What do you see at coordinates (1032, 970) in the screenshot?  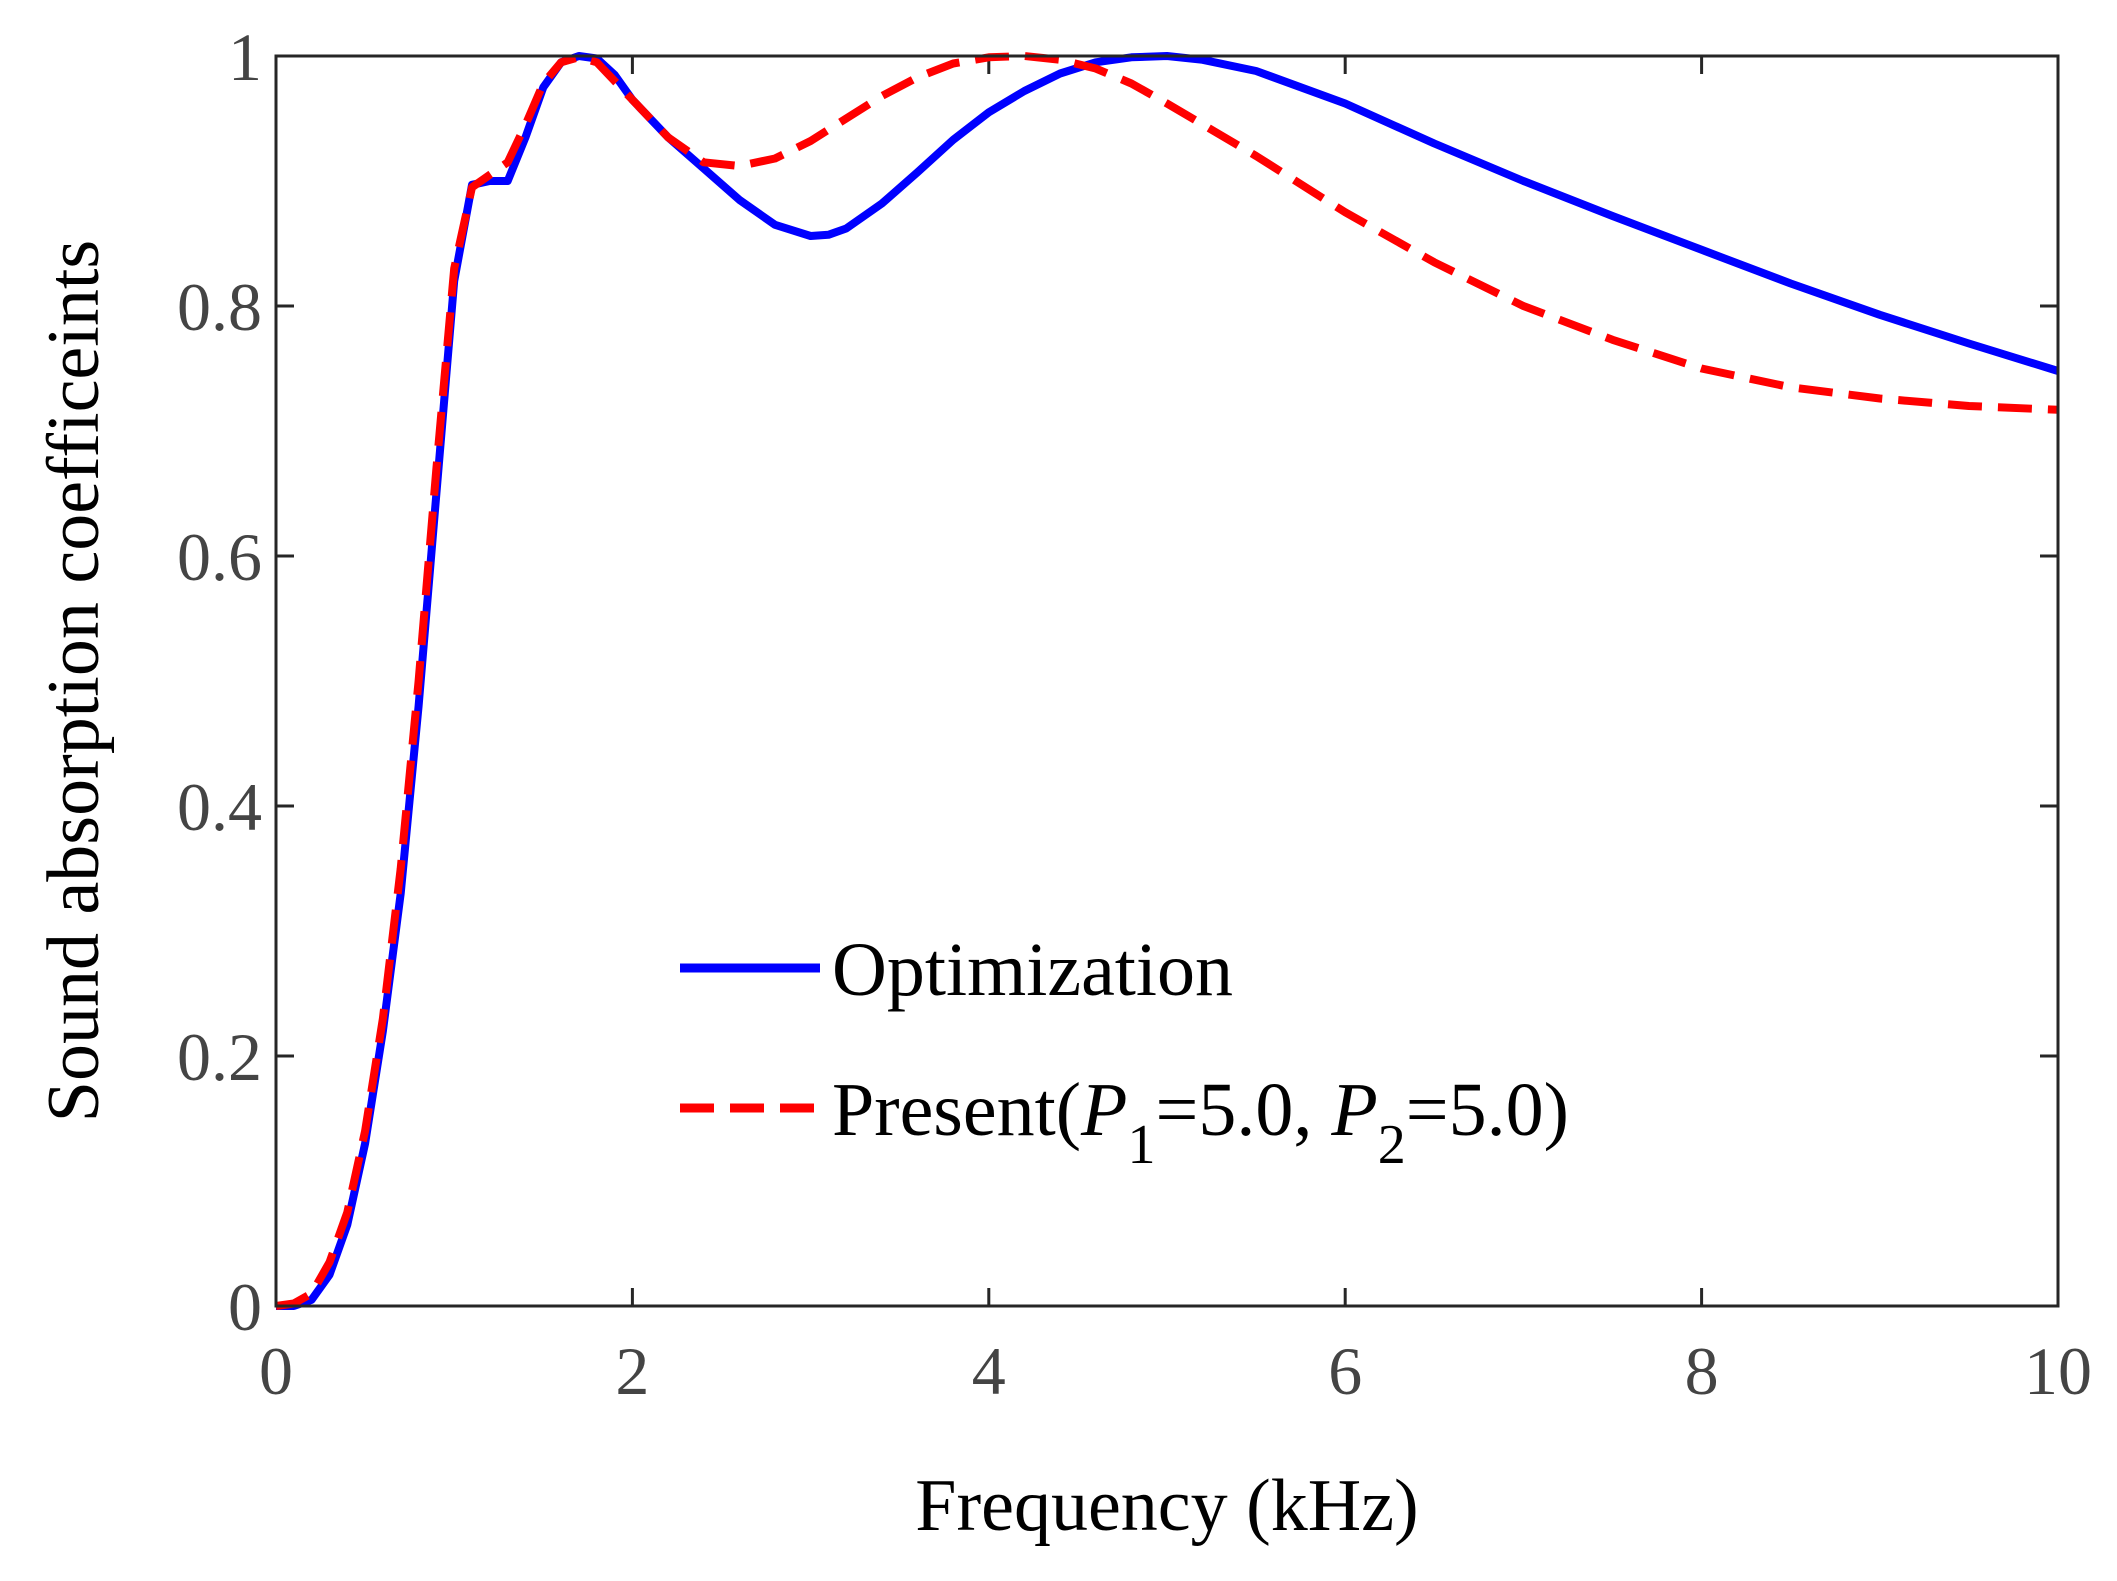 I see `legend-label-optimization: Optimization` at bounding box center [1032, 970].